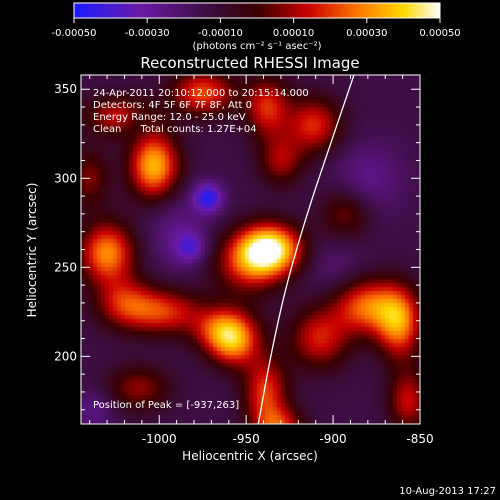  What do you see at coordinates (147, 33) in the screenshot?
I see `colorbar-tick-label: -0.00030` at bounding box center [147, 33].